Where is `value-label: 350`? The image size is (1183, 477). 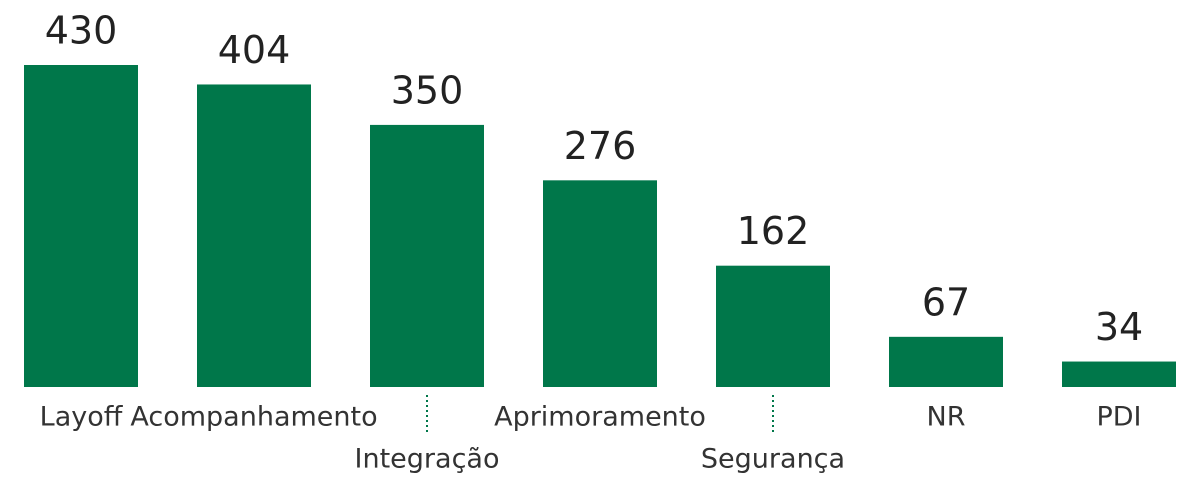
value-label: 350 is located at coordinates (427, 90).